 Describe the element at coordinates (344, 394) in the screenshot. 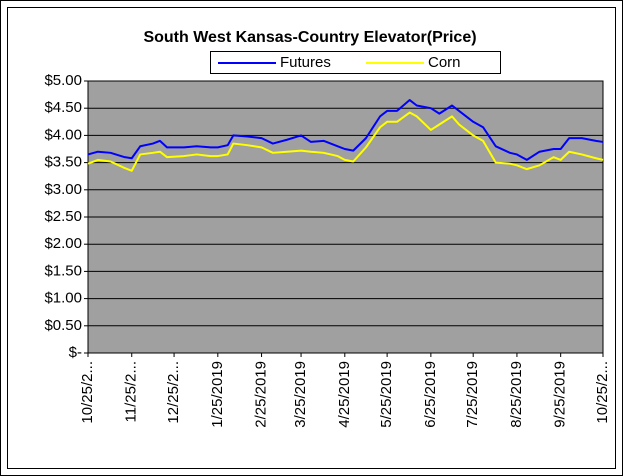

I see `x-tick-label: 4/25/2019` at that location.